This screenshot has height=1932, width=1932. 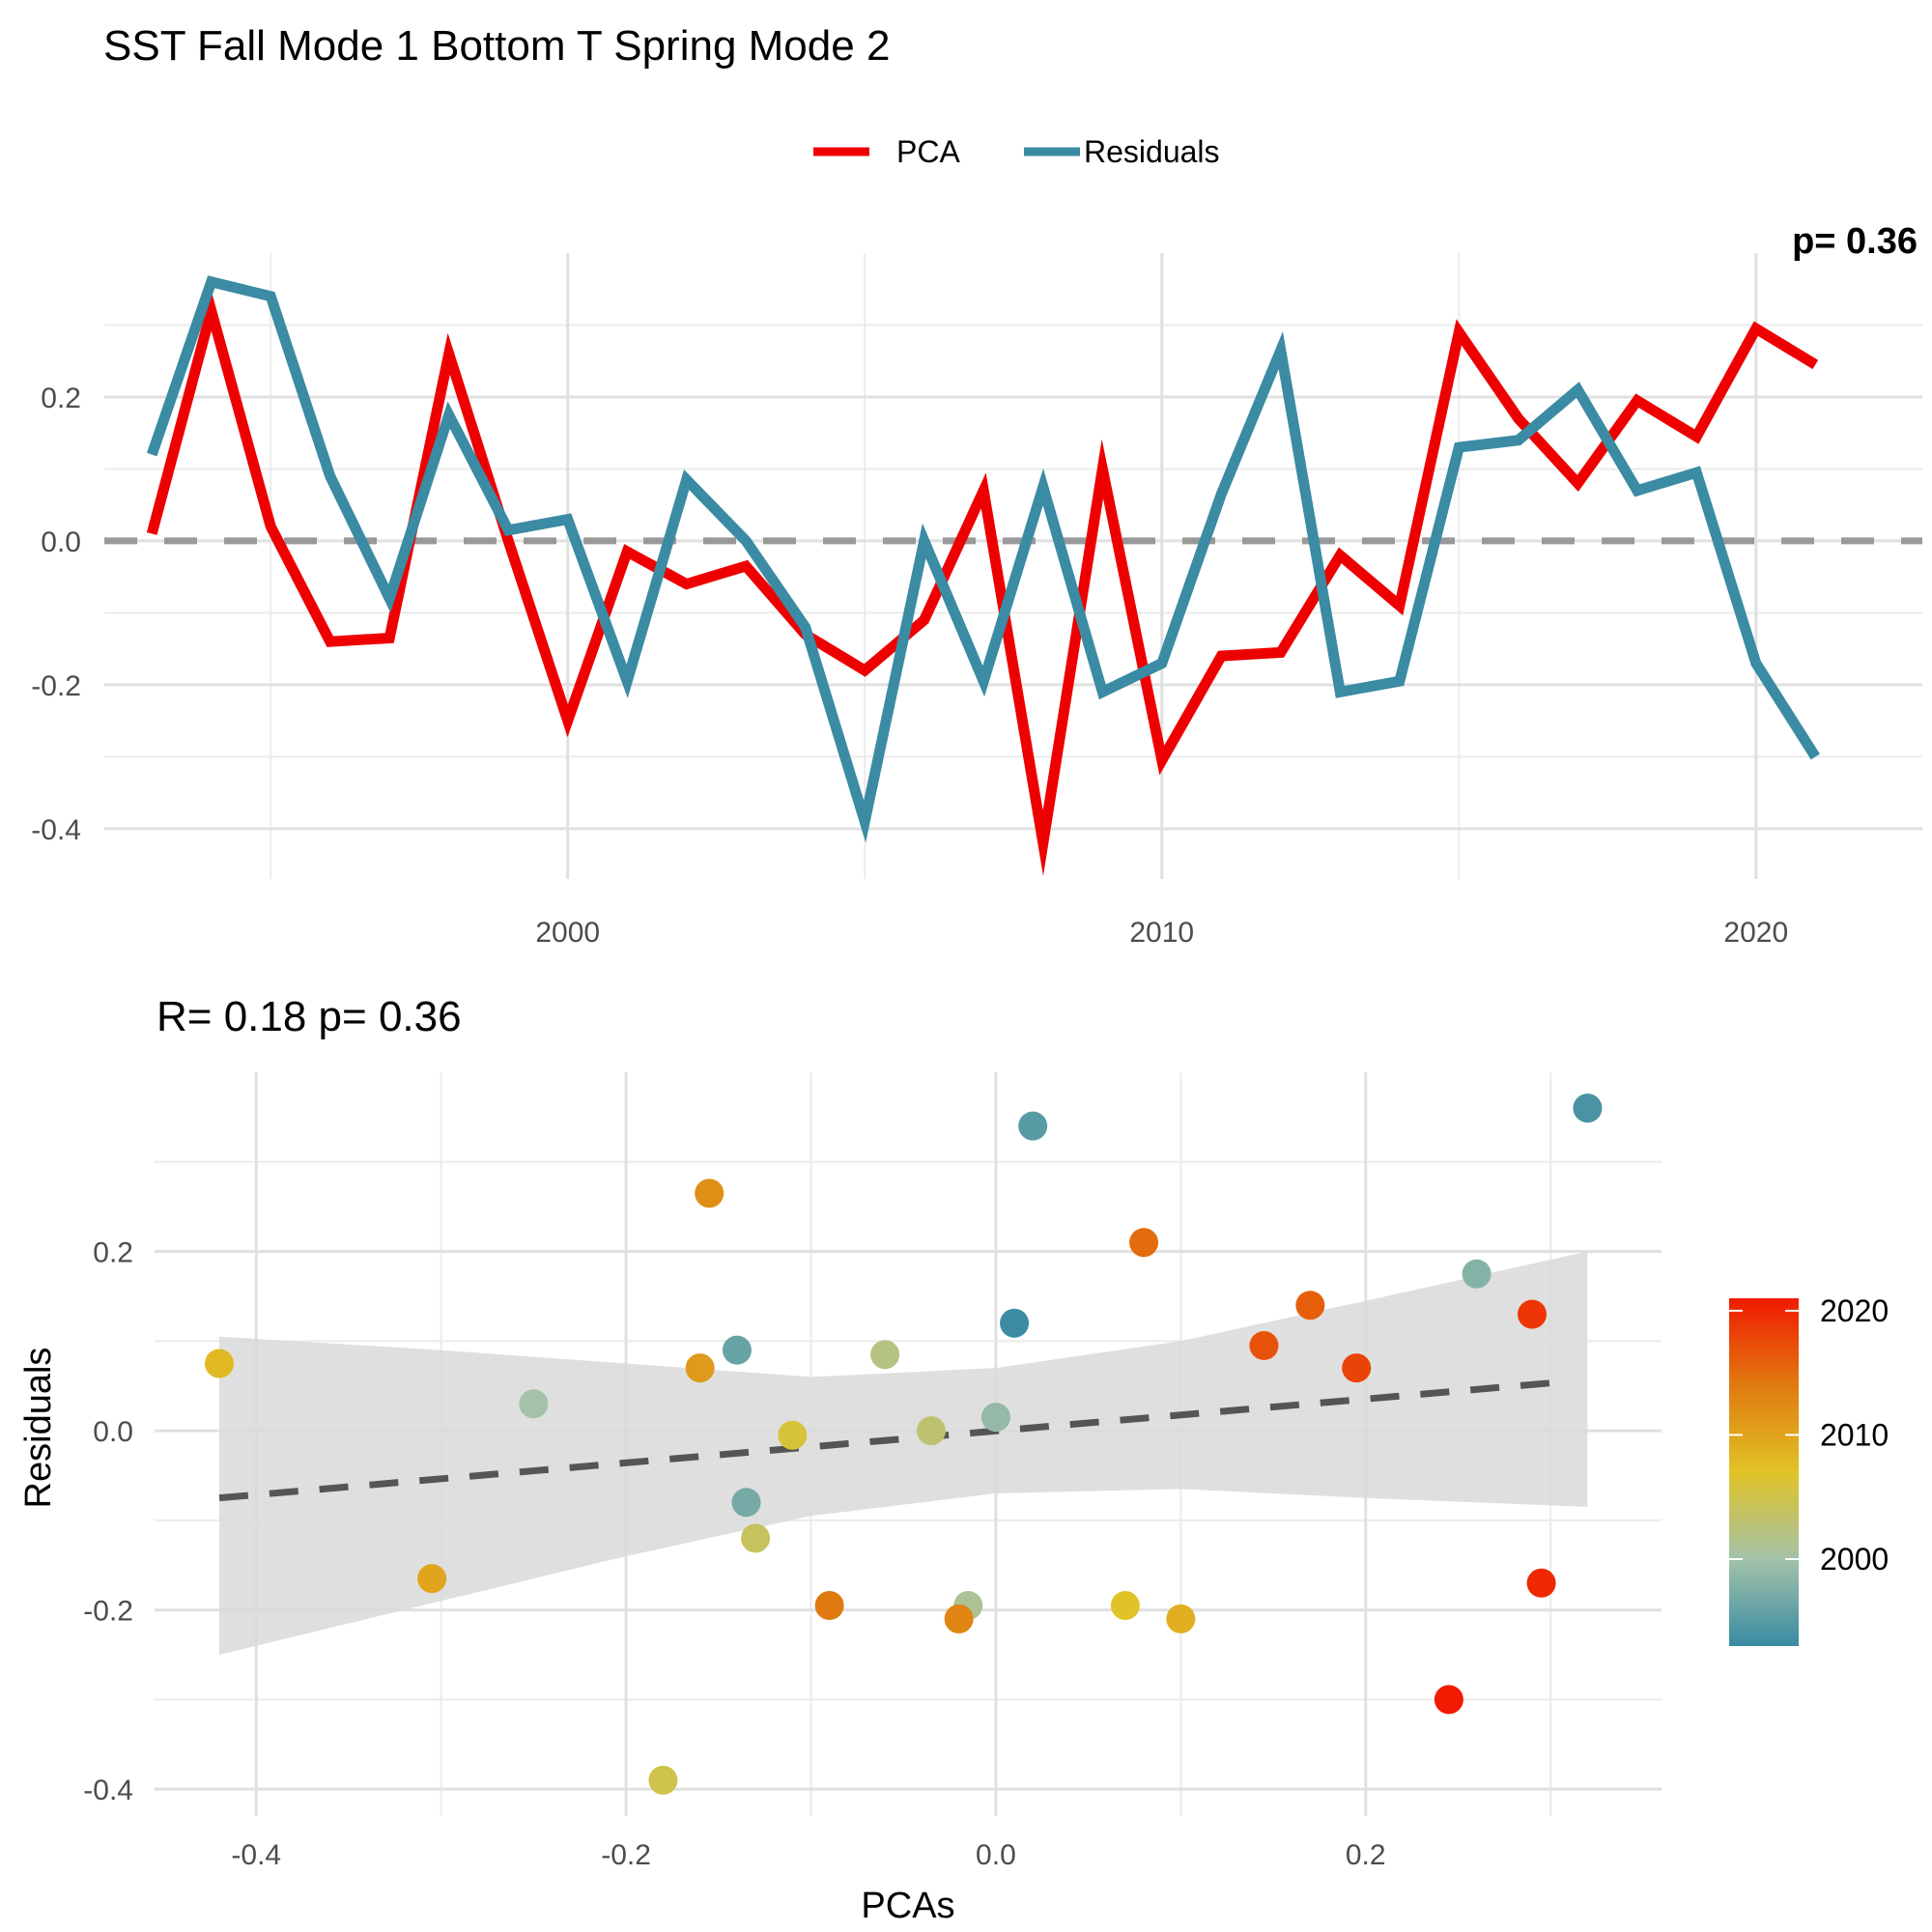 I want to click on legend-label-pca: PCA, so click(x=928, y=151).